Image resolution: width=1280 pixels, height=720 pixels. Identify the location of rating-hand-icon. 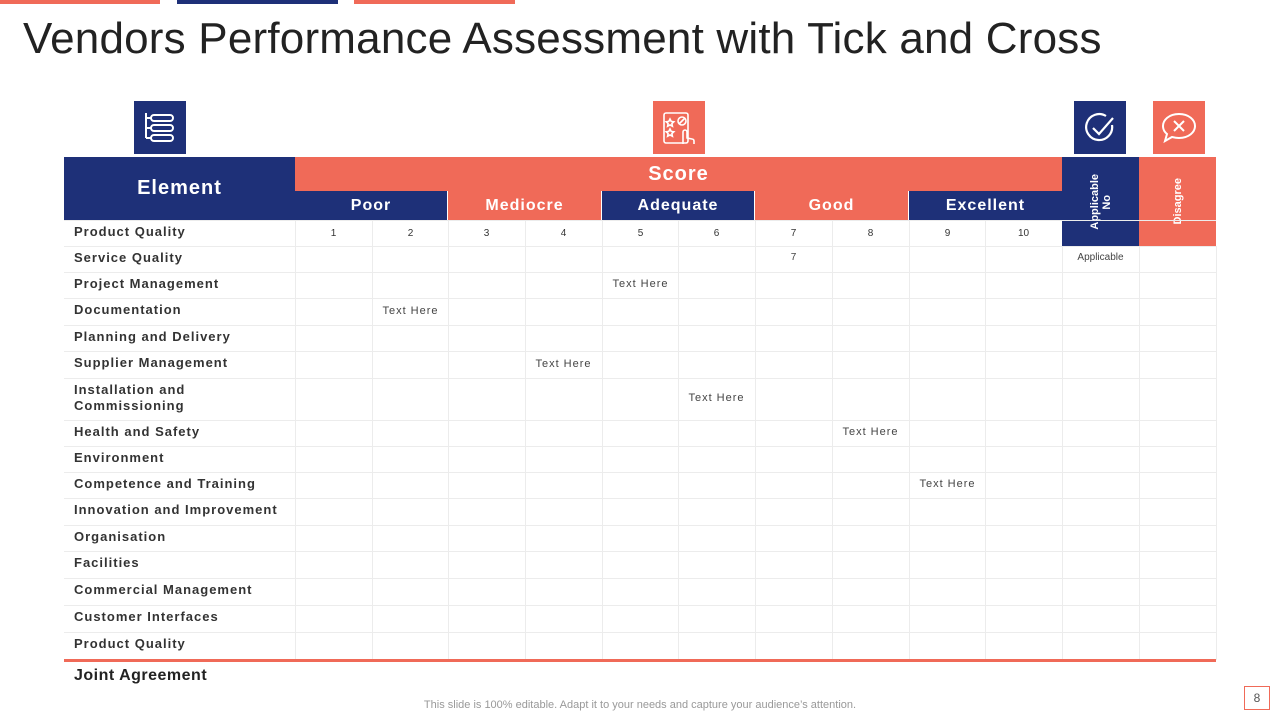
(679, 127).